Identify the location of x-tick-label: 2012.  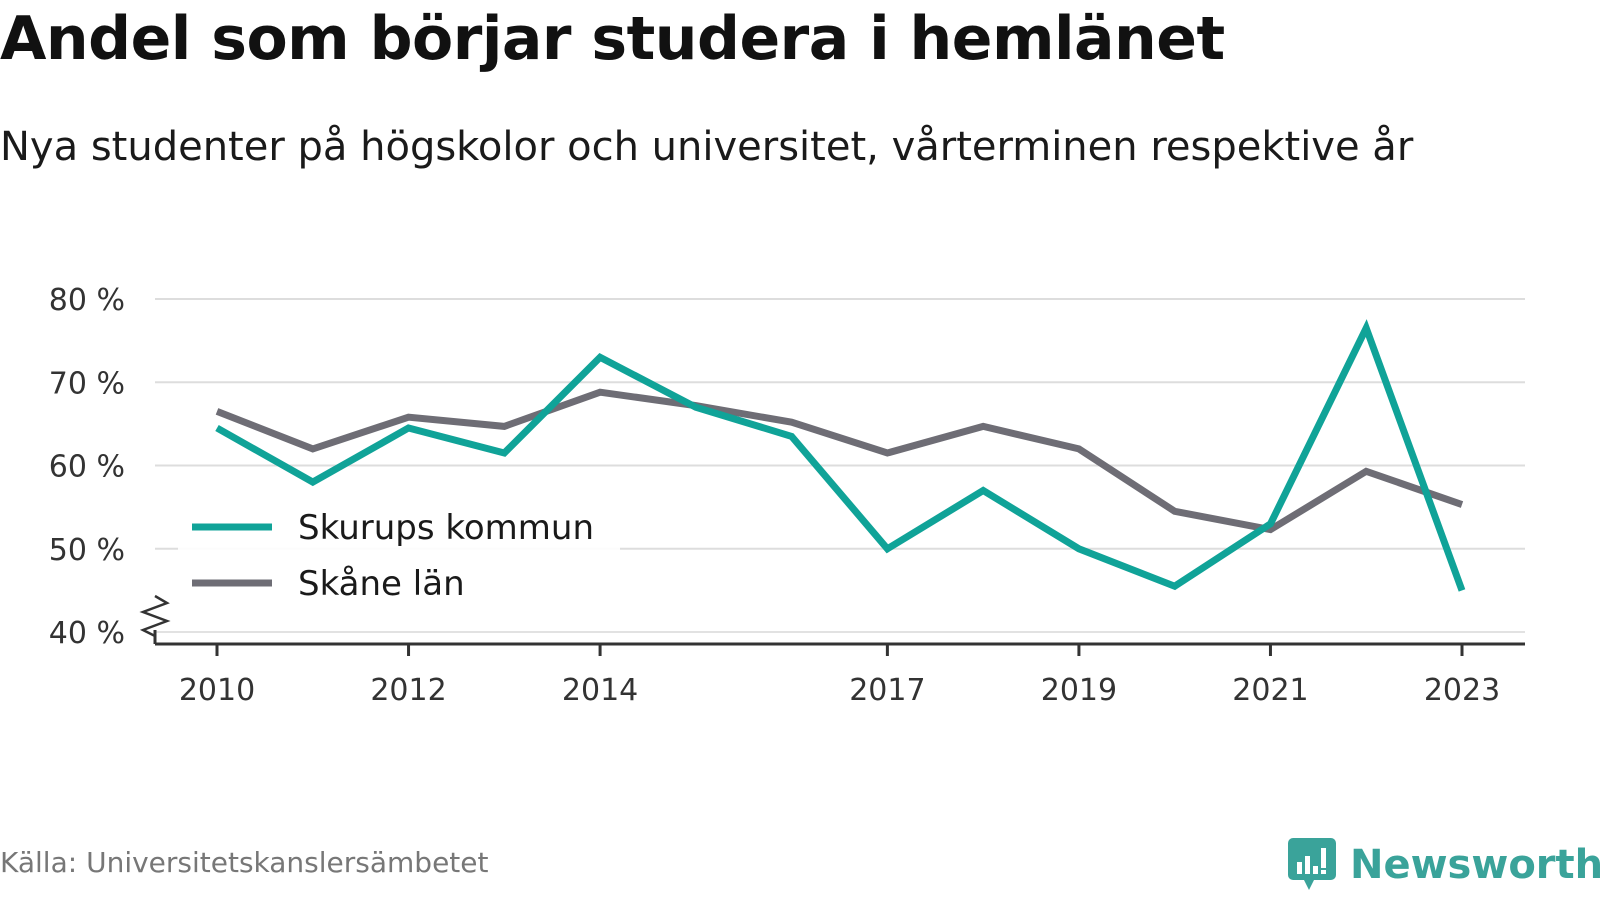
(408, 690).